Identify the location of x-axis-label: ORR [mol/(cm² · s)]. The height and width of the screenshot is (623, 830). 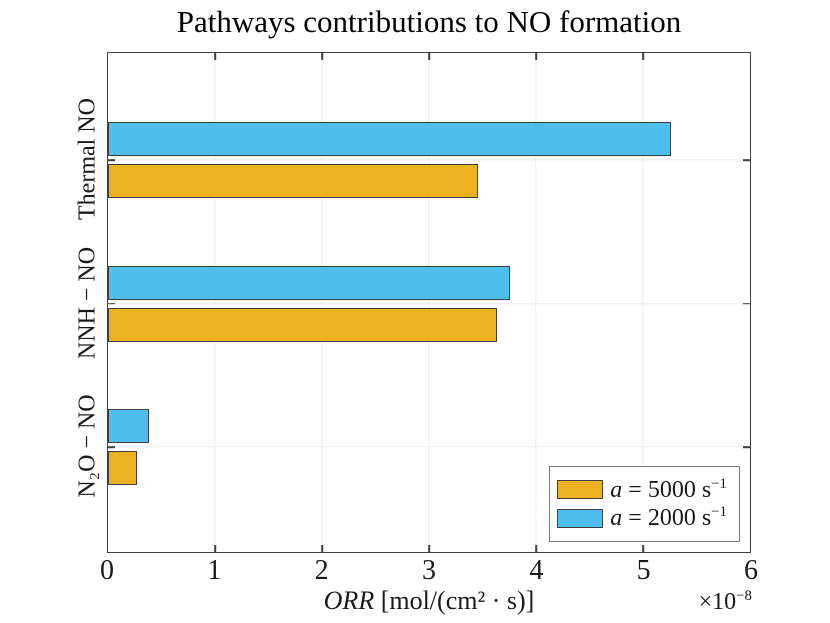
(429, 601).